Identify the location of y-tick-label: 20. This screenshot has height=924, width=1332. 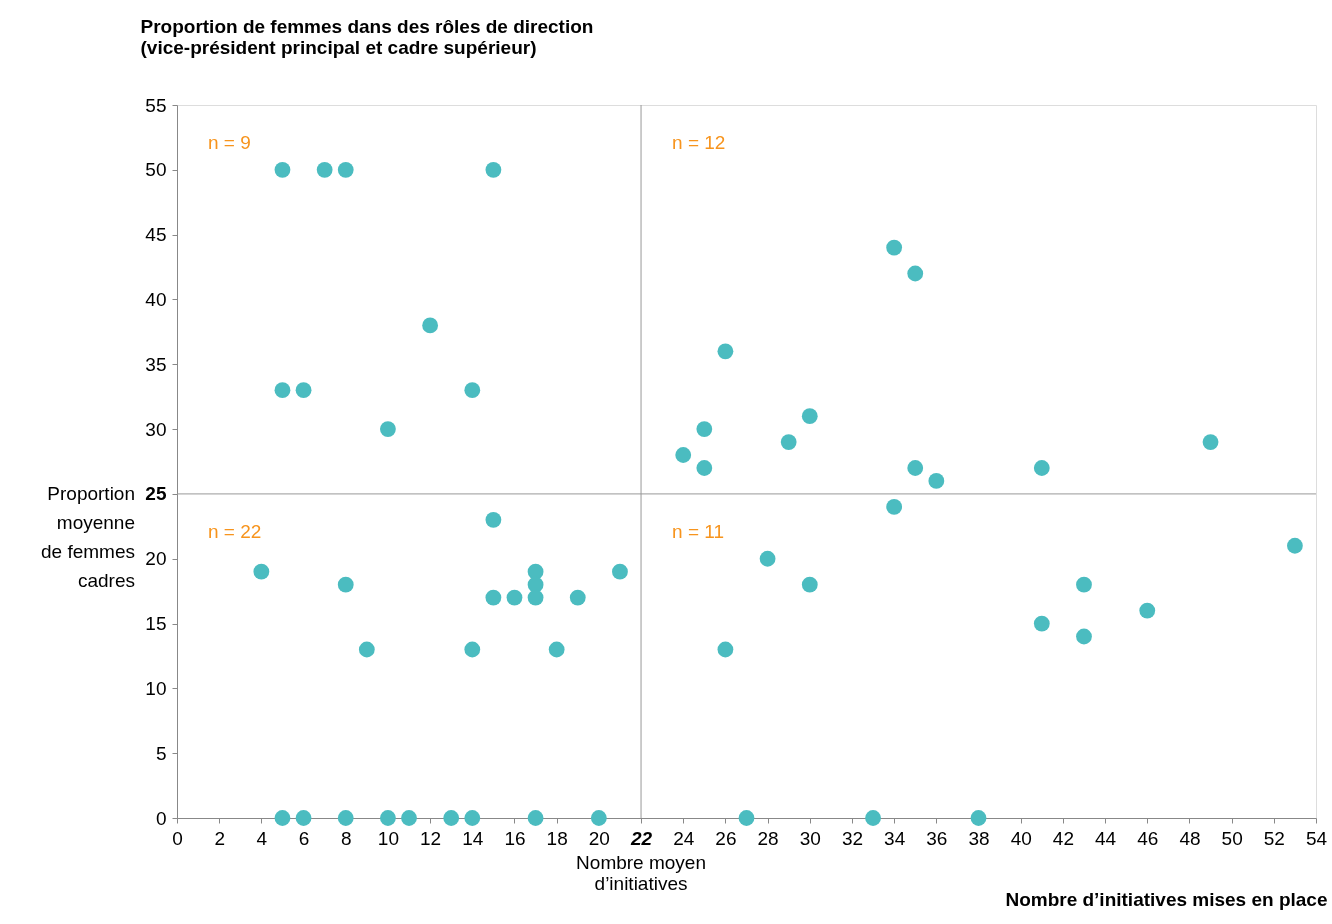
(156, 559).